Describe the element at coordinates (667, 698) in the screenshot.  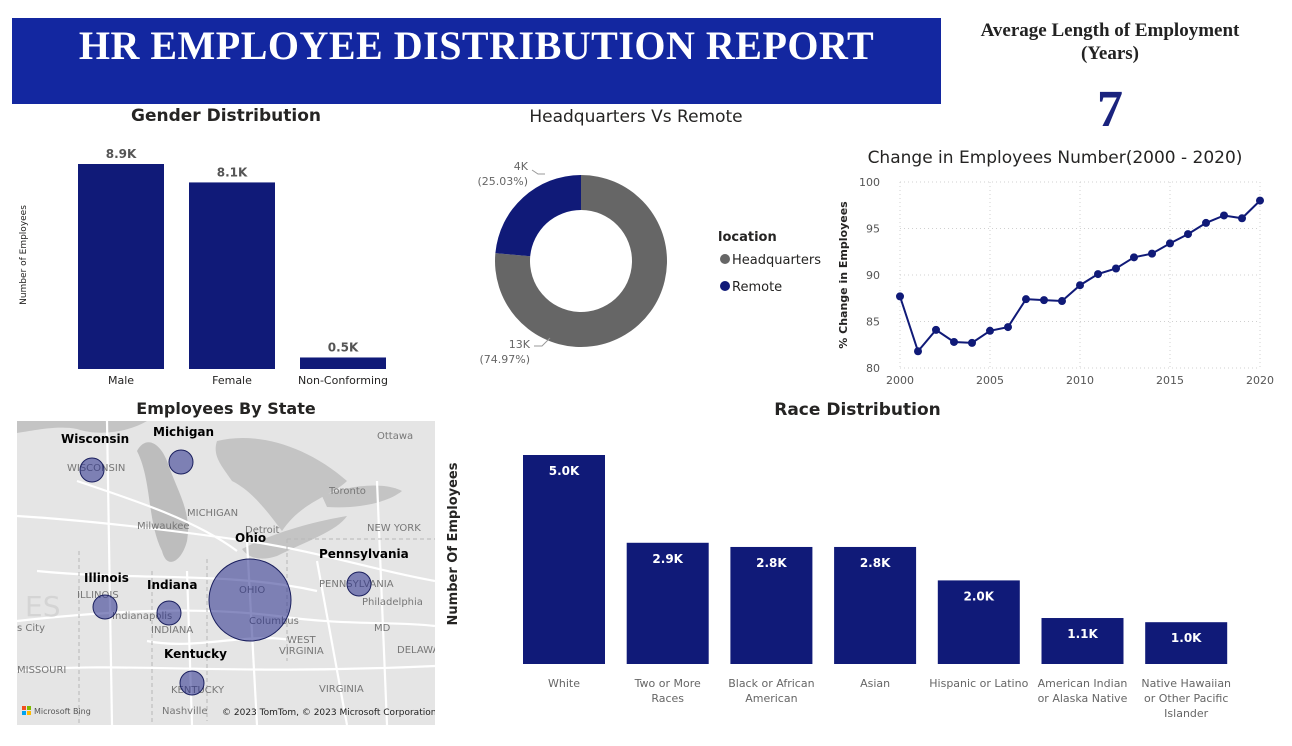
I see `race-category-label-1-1: Races` at that location.